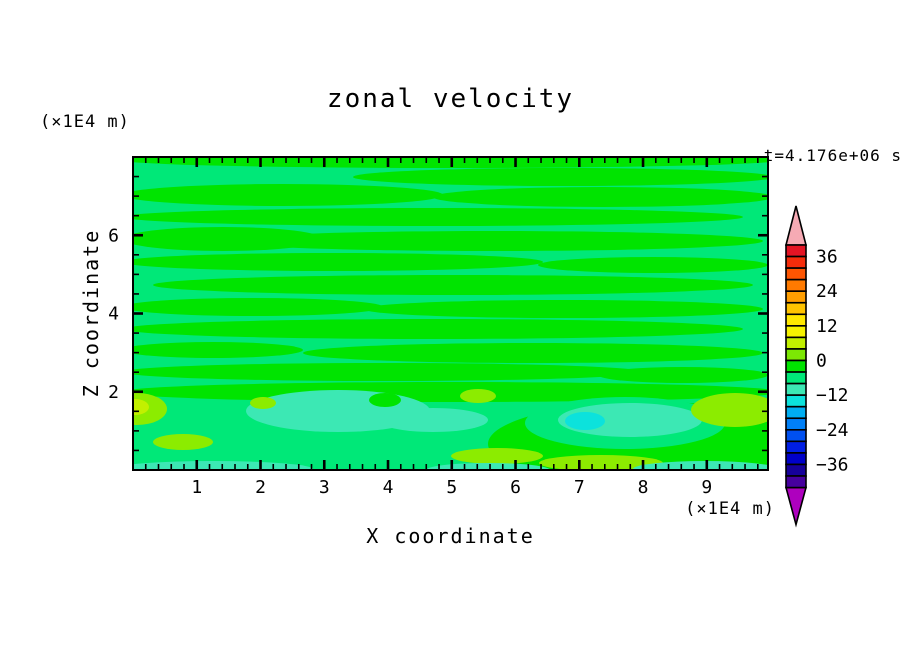 The height and width of the screenshot is (654, 904). I want to click on colorbar-over-arrow, so click(796, 225).